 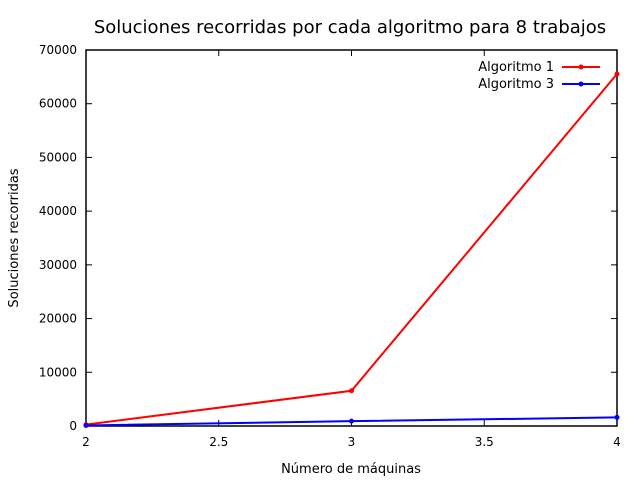 I want to click on legend: Algoritmo 1 Algoritmo 3, so click(x=539, y=76).